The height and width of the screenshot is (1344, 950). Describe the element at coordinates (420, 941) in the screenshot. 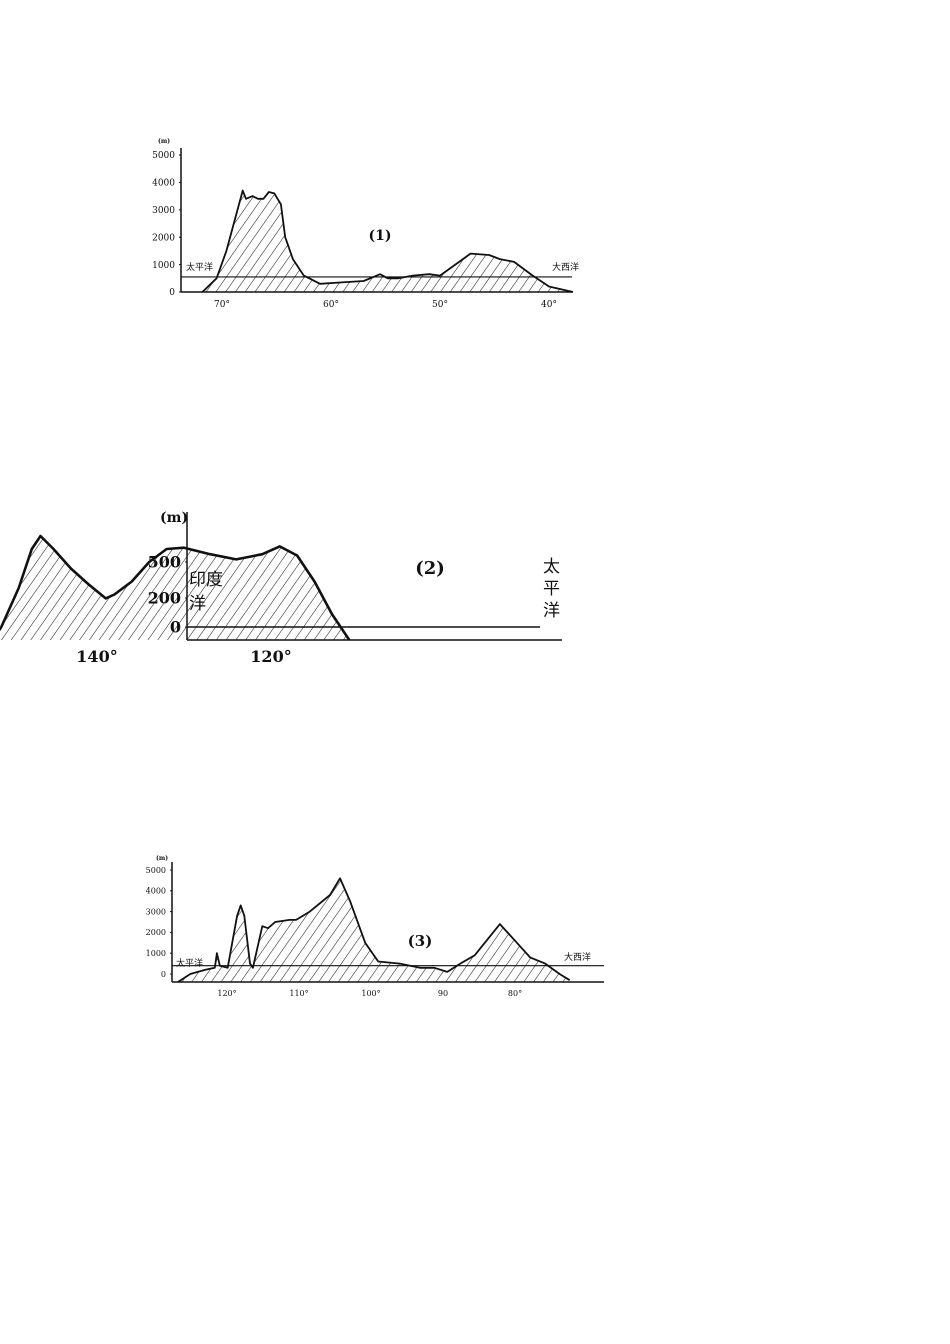

I see `profile-label: (3)` at that location.